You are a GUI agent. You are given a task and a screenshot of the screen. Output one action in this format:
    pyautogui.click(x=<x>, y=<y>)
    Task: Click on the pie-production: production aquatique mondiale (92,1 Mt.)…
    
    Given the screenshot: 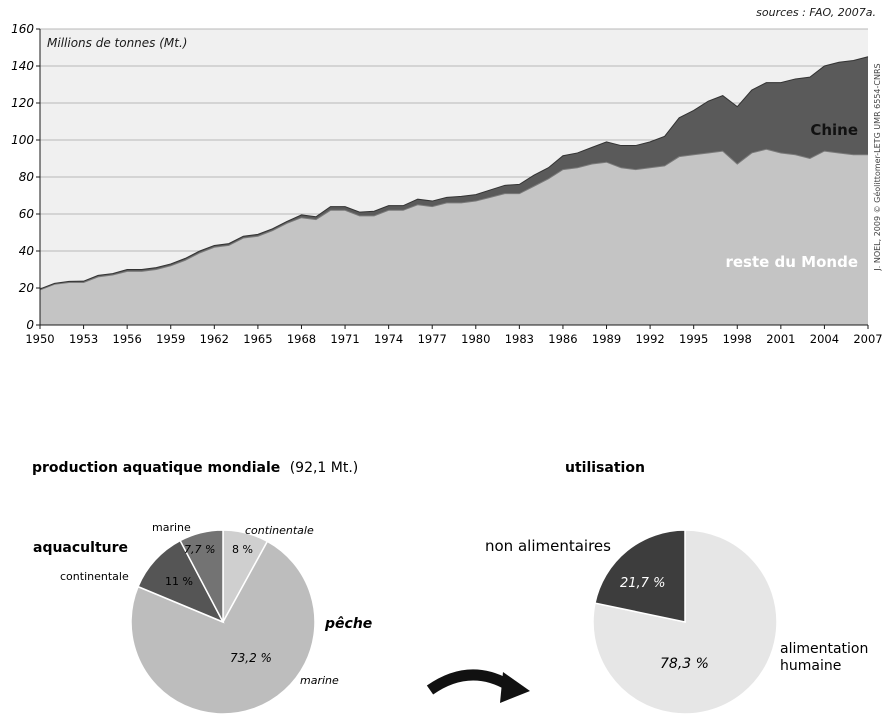 What is the action you would take?
    pyautogui.click(x=202, y=587)
    